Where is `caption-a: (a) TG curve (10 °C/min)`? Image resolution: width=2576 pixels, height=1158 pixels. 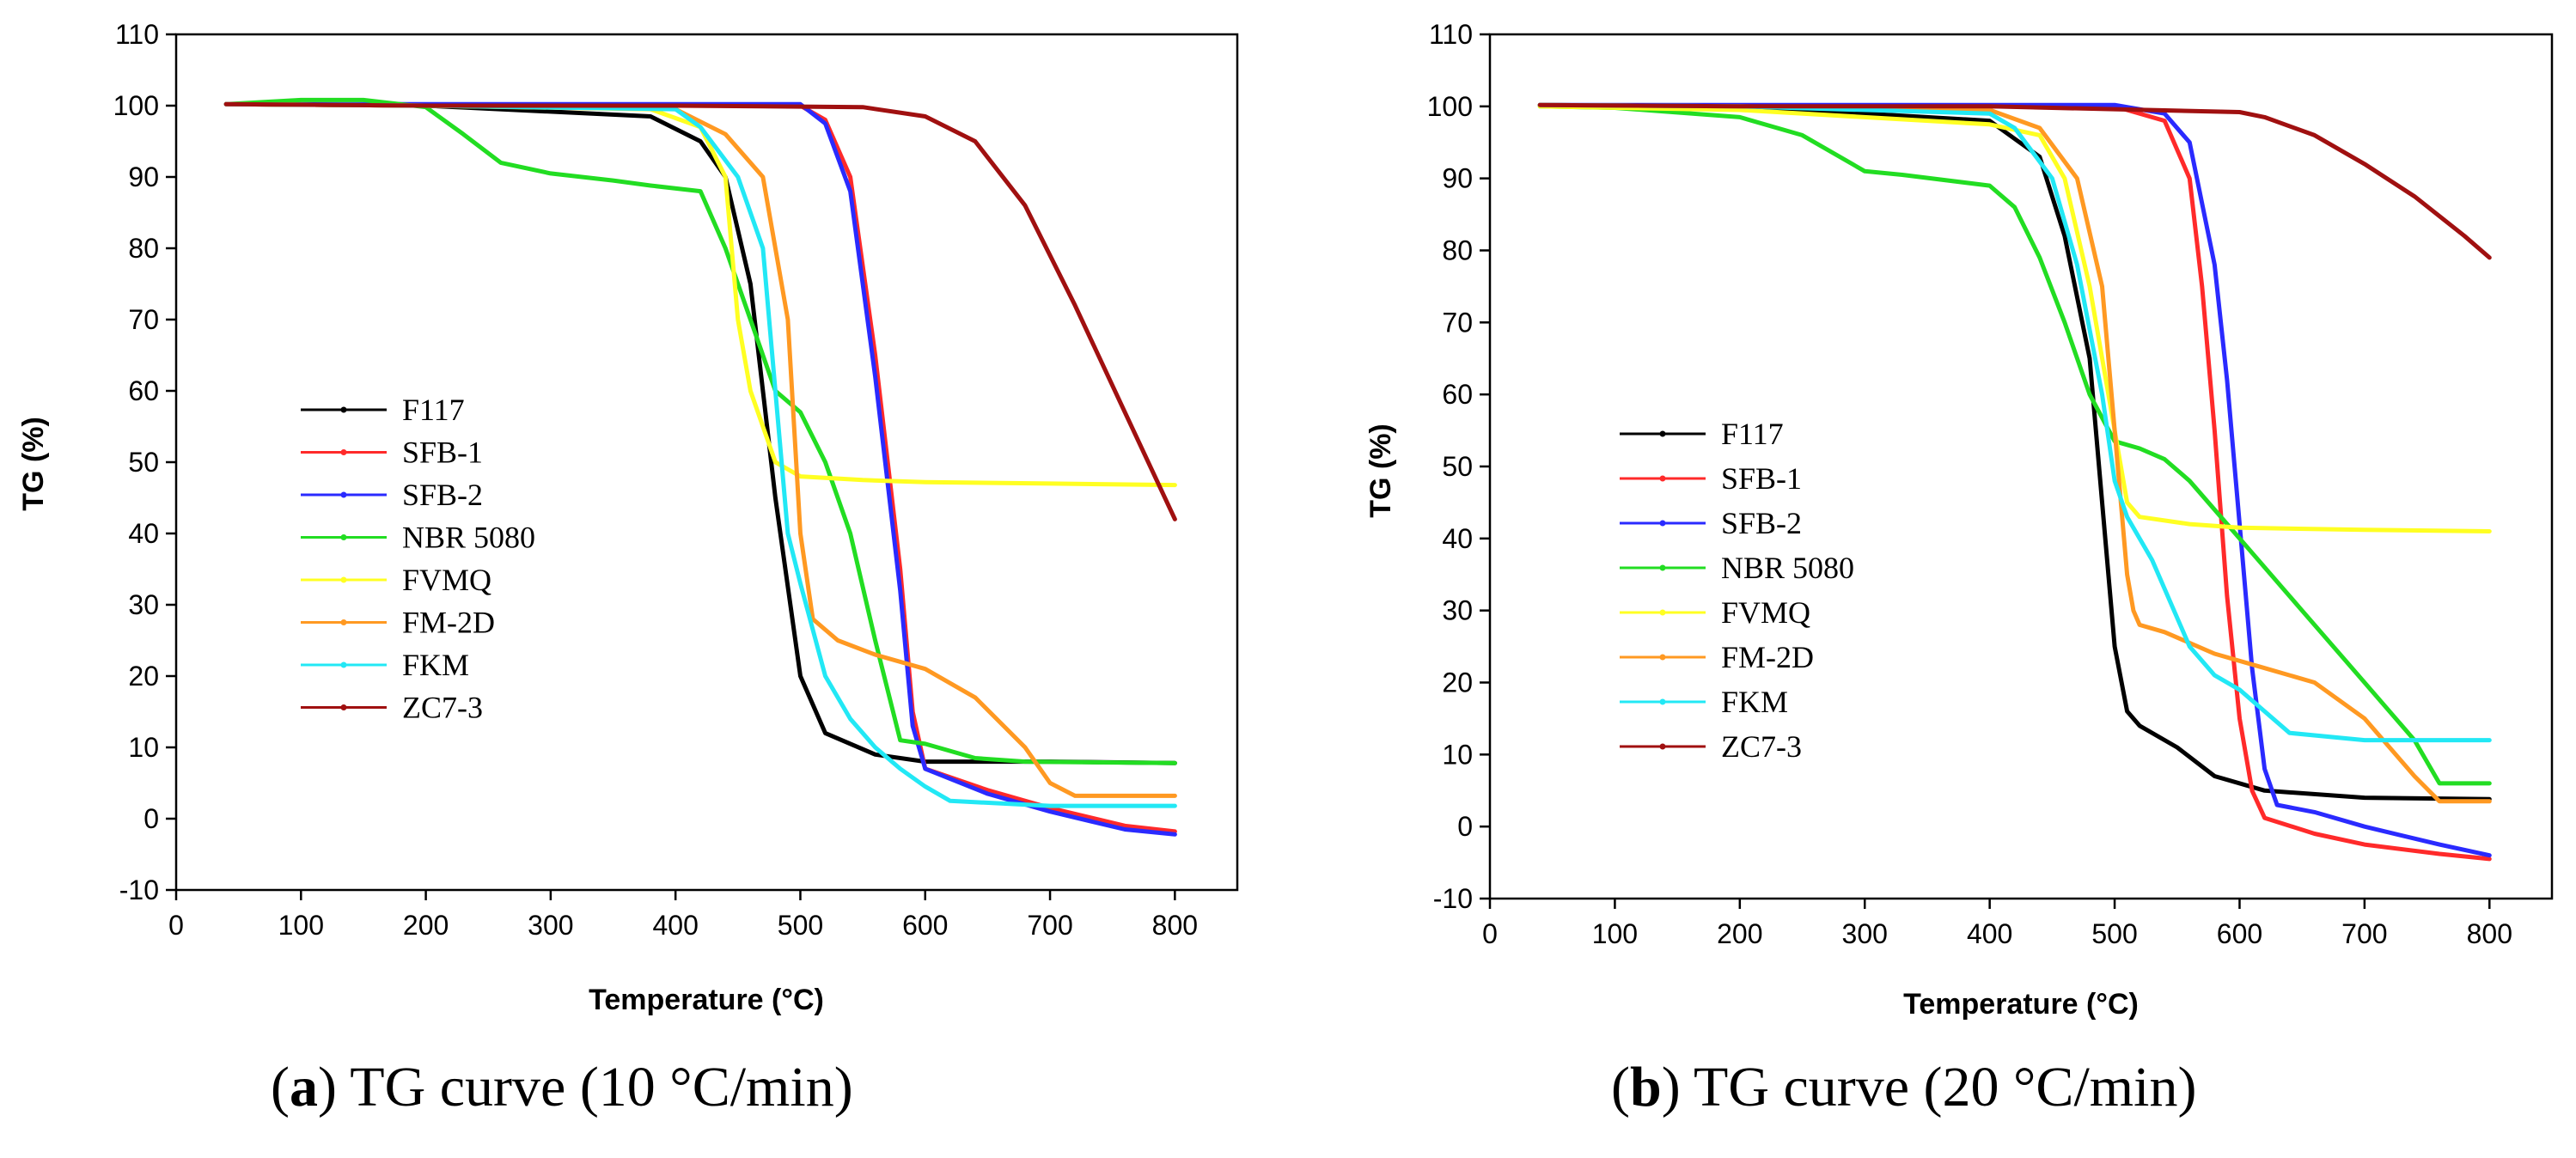
caption-a: (a) TG curve (10 °C/min) is located at coordinates (562, 1087).